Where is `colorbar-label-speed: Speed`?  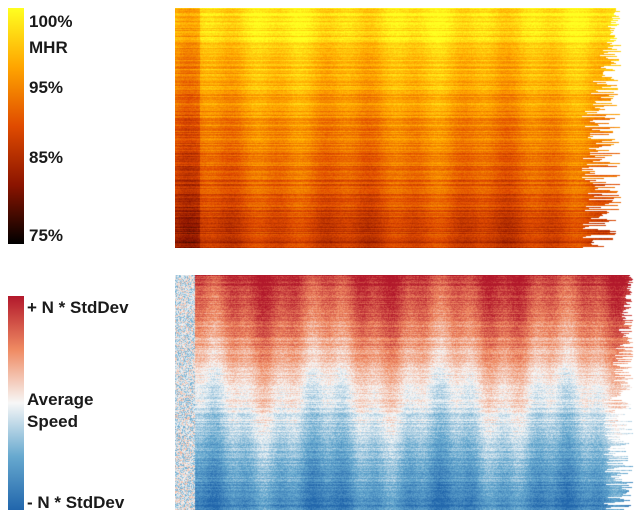
colorbar-label-speed: Speed is located at coordinates (53, 421).